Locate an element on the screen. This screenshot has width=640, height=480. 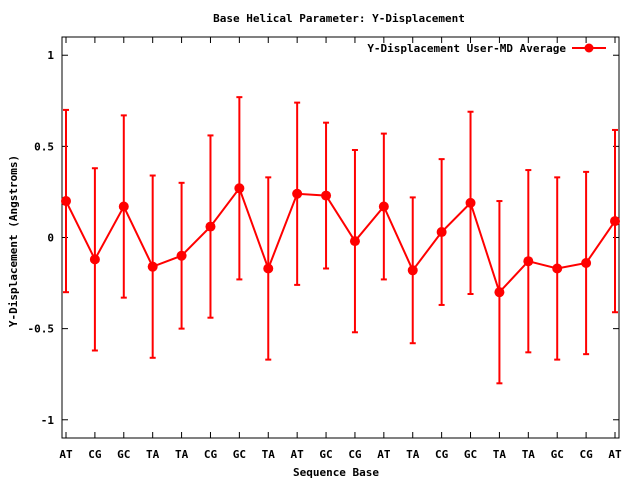
y-axis-label: Y-Displacement (Angstroms) is located at coordinates (13, 241).